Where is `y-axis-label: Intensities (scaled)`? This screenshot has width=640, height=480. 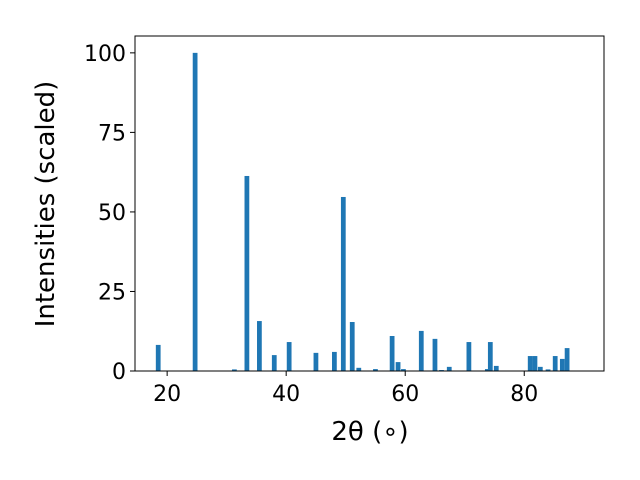
y-axis-label: Intensities (scaled) is located at coordinates (46, 204).